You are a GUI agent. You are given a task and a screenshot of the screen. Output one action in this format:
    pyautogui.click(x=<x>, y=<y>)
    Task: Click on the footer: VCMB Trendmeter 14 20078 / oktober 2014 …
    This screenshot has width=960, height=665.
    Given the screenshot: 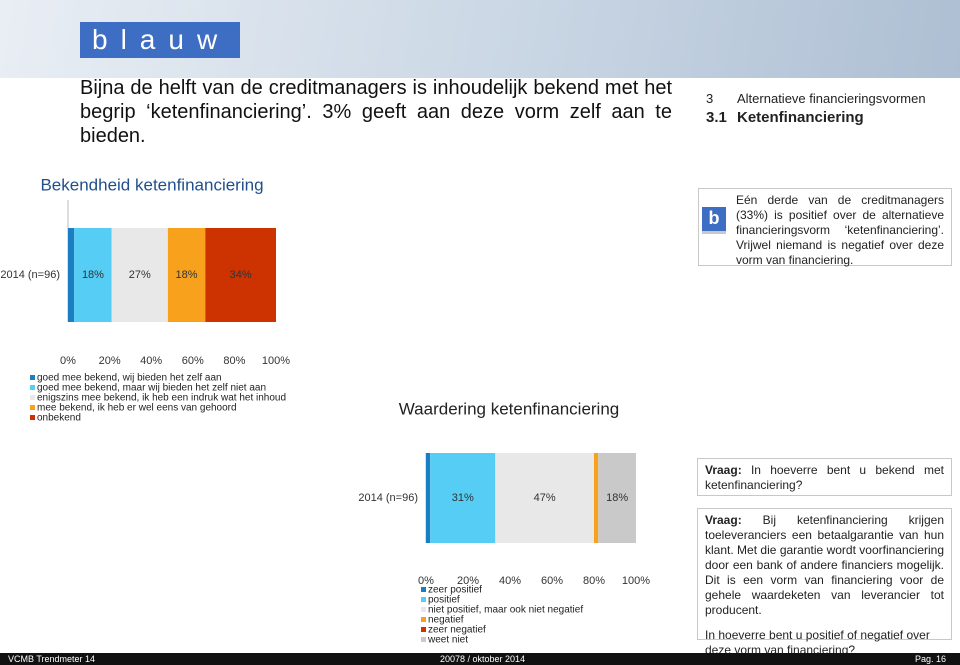 What is the action you would take?
    pyautogui.click(x=480, y=659)
    